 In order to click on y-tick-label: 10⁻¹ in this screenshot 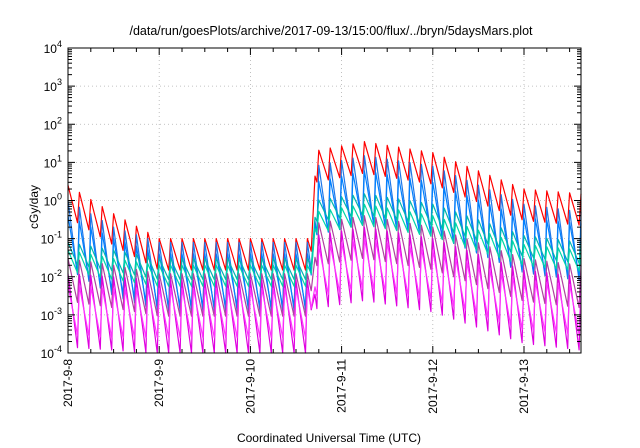, I will do `click(51, 238)`.